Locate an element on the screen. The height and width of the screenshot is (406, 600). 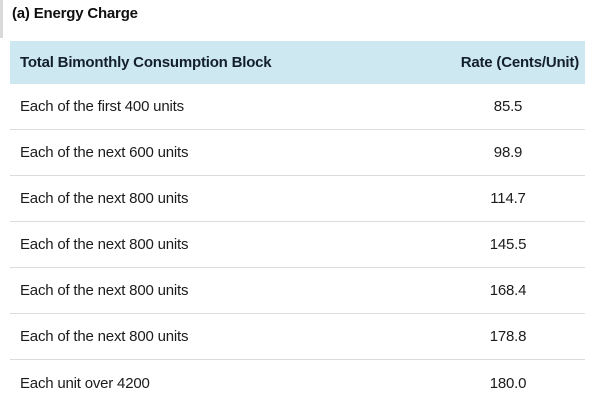
consumption-block-cell: Each of the next 600 units is located at coordinates (104, 152).